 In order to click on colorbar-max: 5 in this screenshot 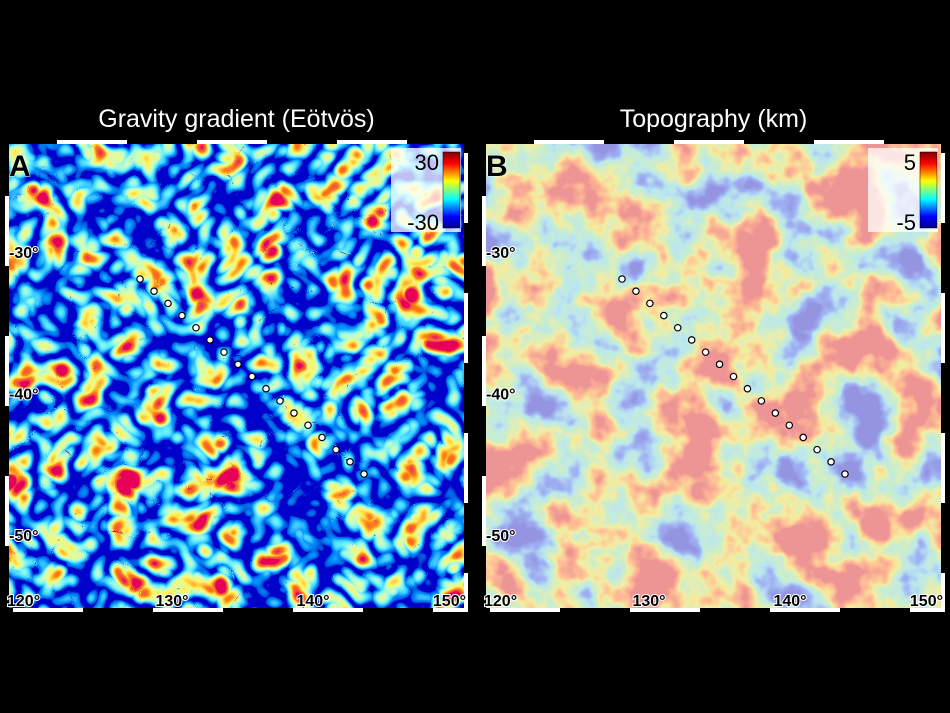, I will do `click(910, 162)`.